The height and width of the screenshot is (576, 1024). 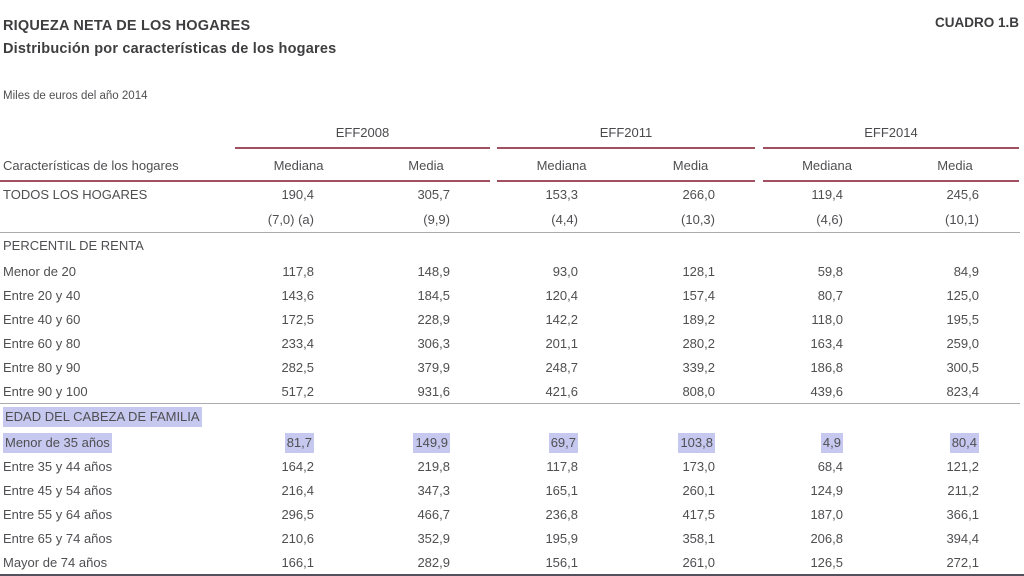 What do you see at coordinates (561, 562) in the screenshot?
I see `value-cell: 156,1` at bounding box center [561, 562].